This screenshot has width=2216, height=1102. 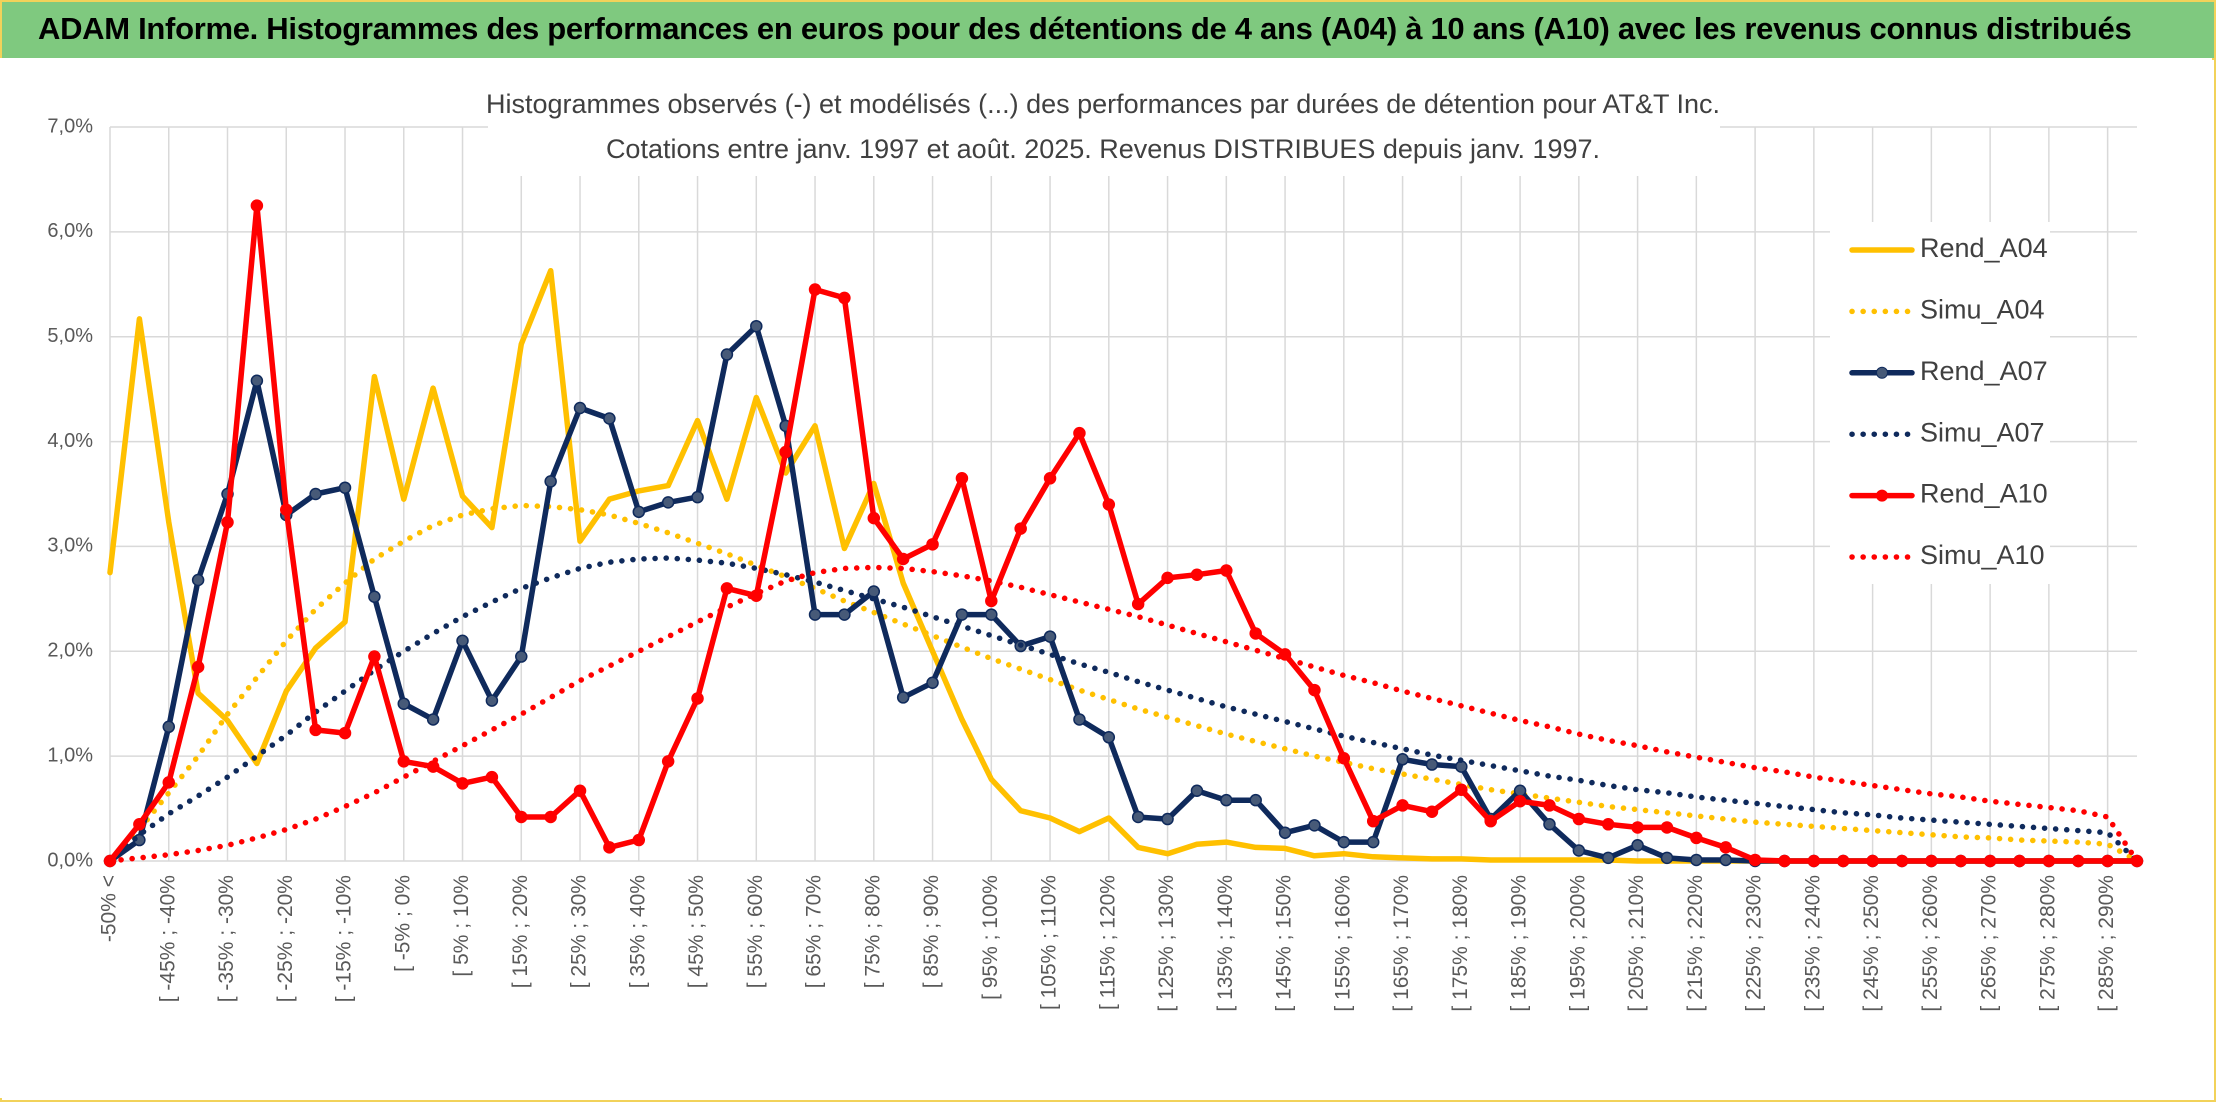 What do you see at coordinates (344, 938) in the screenshot?
I see `x-tick-label: [ -15% ; -10%` at bounding box center [344, 938].